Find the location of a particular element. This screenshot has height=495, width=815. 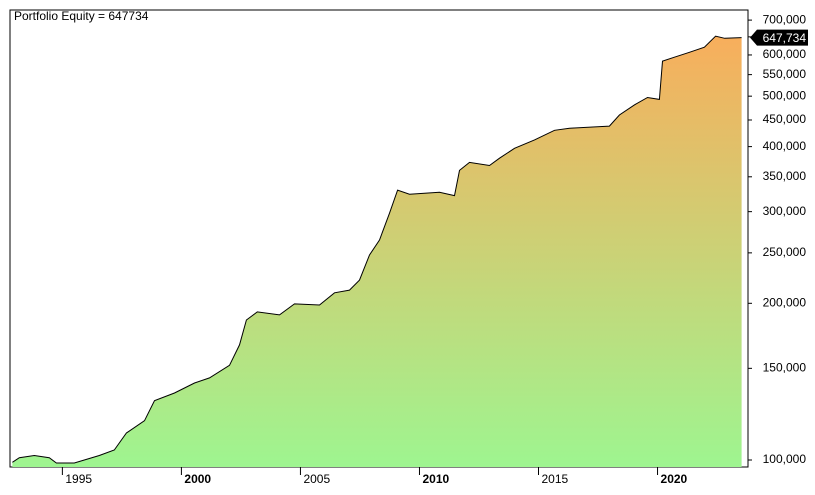

y-tick-label: 700,000 is located at coordinates (785, 19).